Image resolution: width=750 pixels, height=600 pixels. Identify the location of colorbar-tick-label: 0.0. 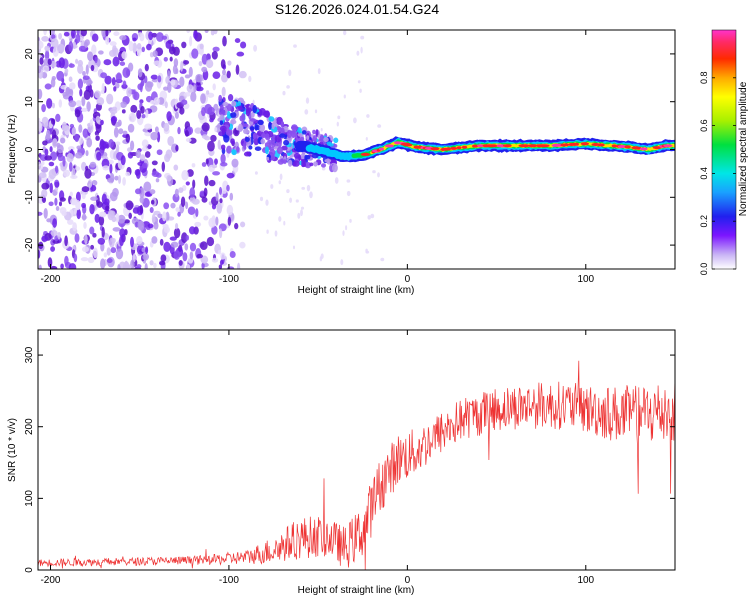
(704, 269).